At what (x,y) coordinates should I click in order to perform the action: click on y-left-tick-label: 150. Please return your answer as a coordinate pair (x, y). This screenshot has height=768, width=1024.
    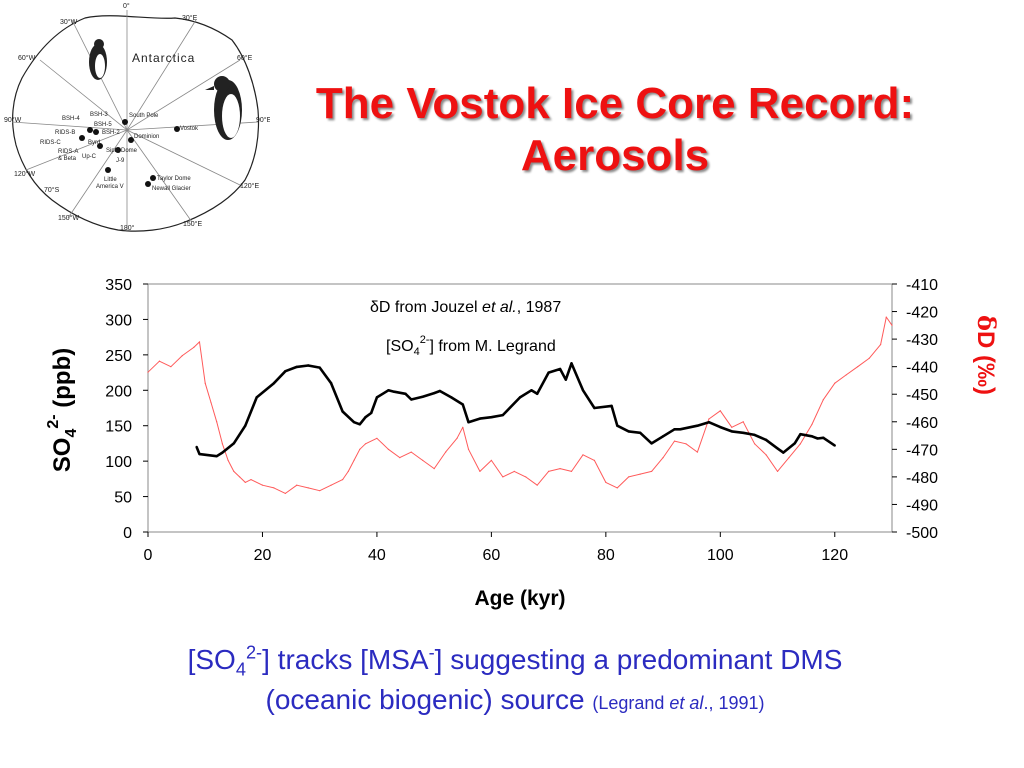
    Looking at the image, I should click on (118, 427).